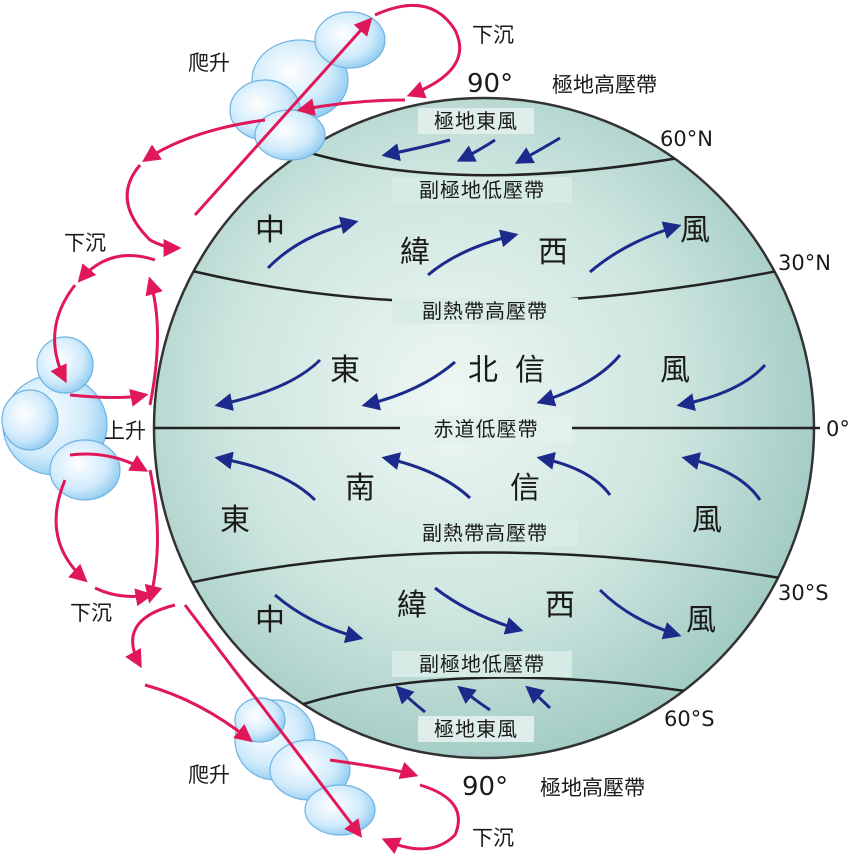 Image resolution: width=855 pixels, height=857 pixels. Describe the element at coordinates (707, 520) in the screenshot. I see `se-char-4: 風` at that location.